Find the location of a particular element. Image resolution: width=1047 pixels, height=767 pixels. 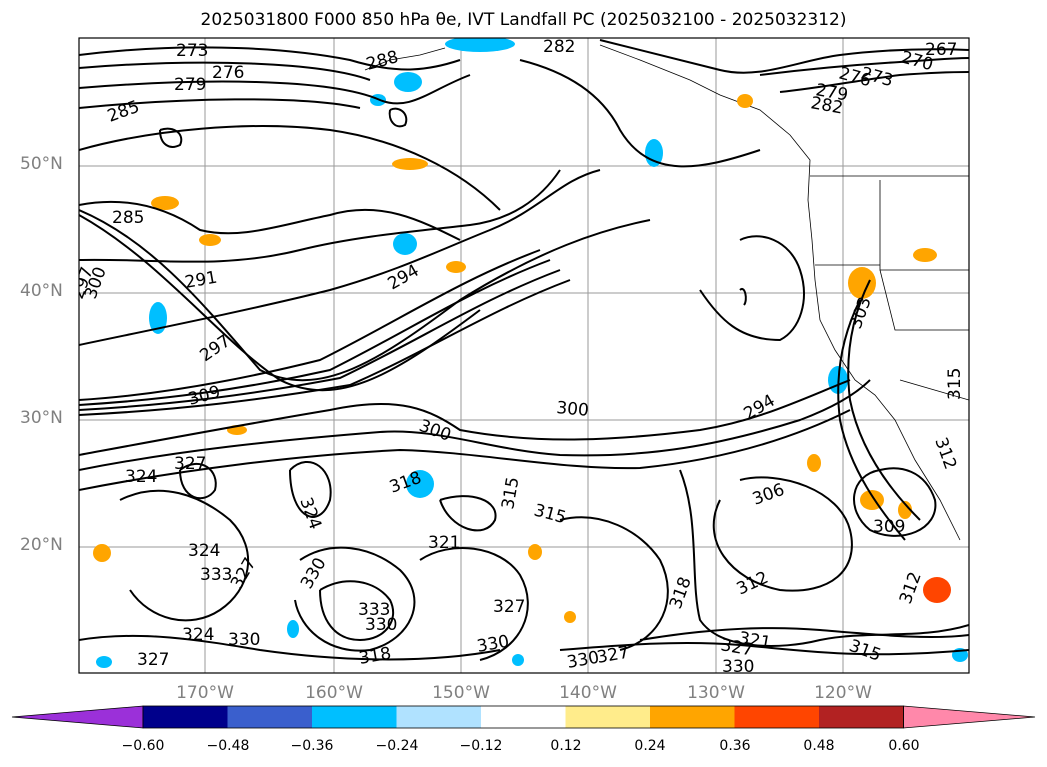

lon-label-120w: 120°W is located at coordinates (843, 693).